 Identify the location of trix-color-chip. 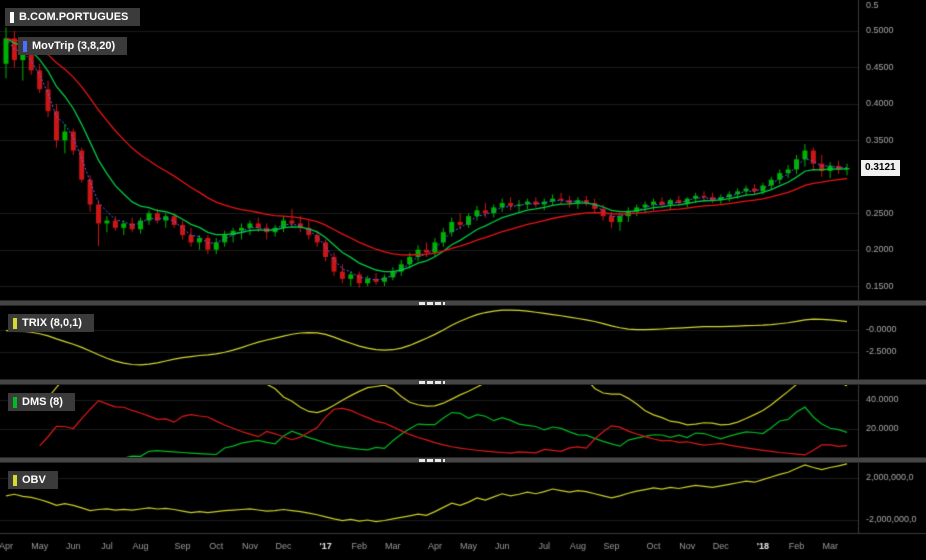
(15, 323).